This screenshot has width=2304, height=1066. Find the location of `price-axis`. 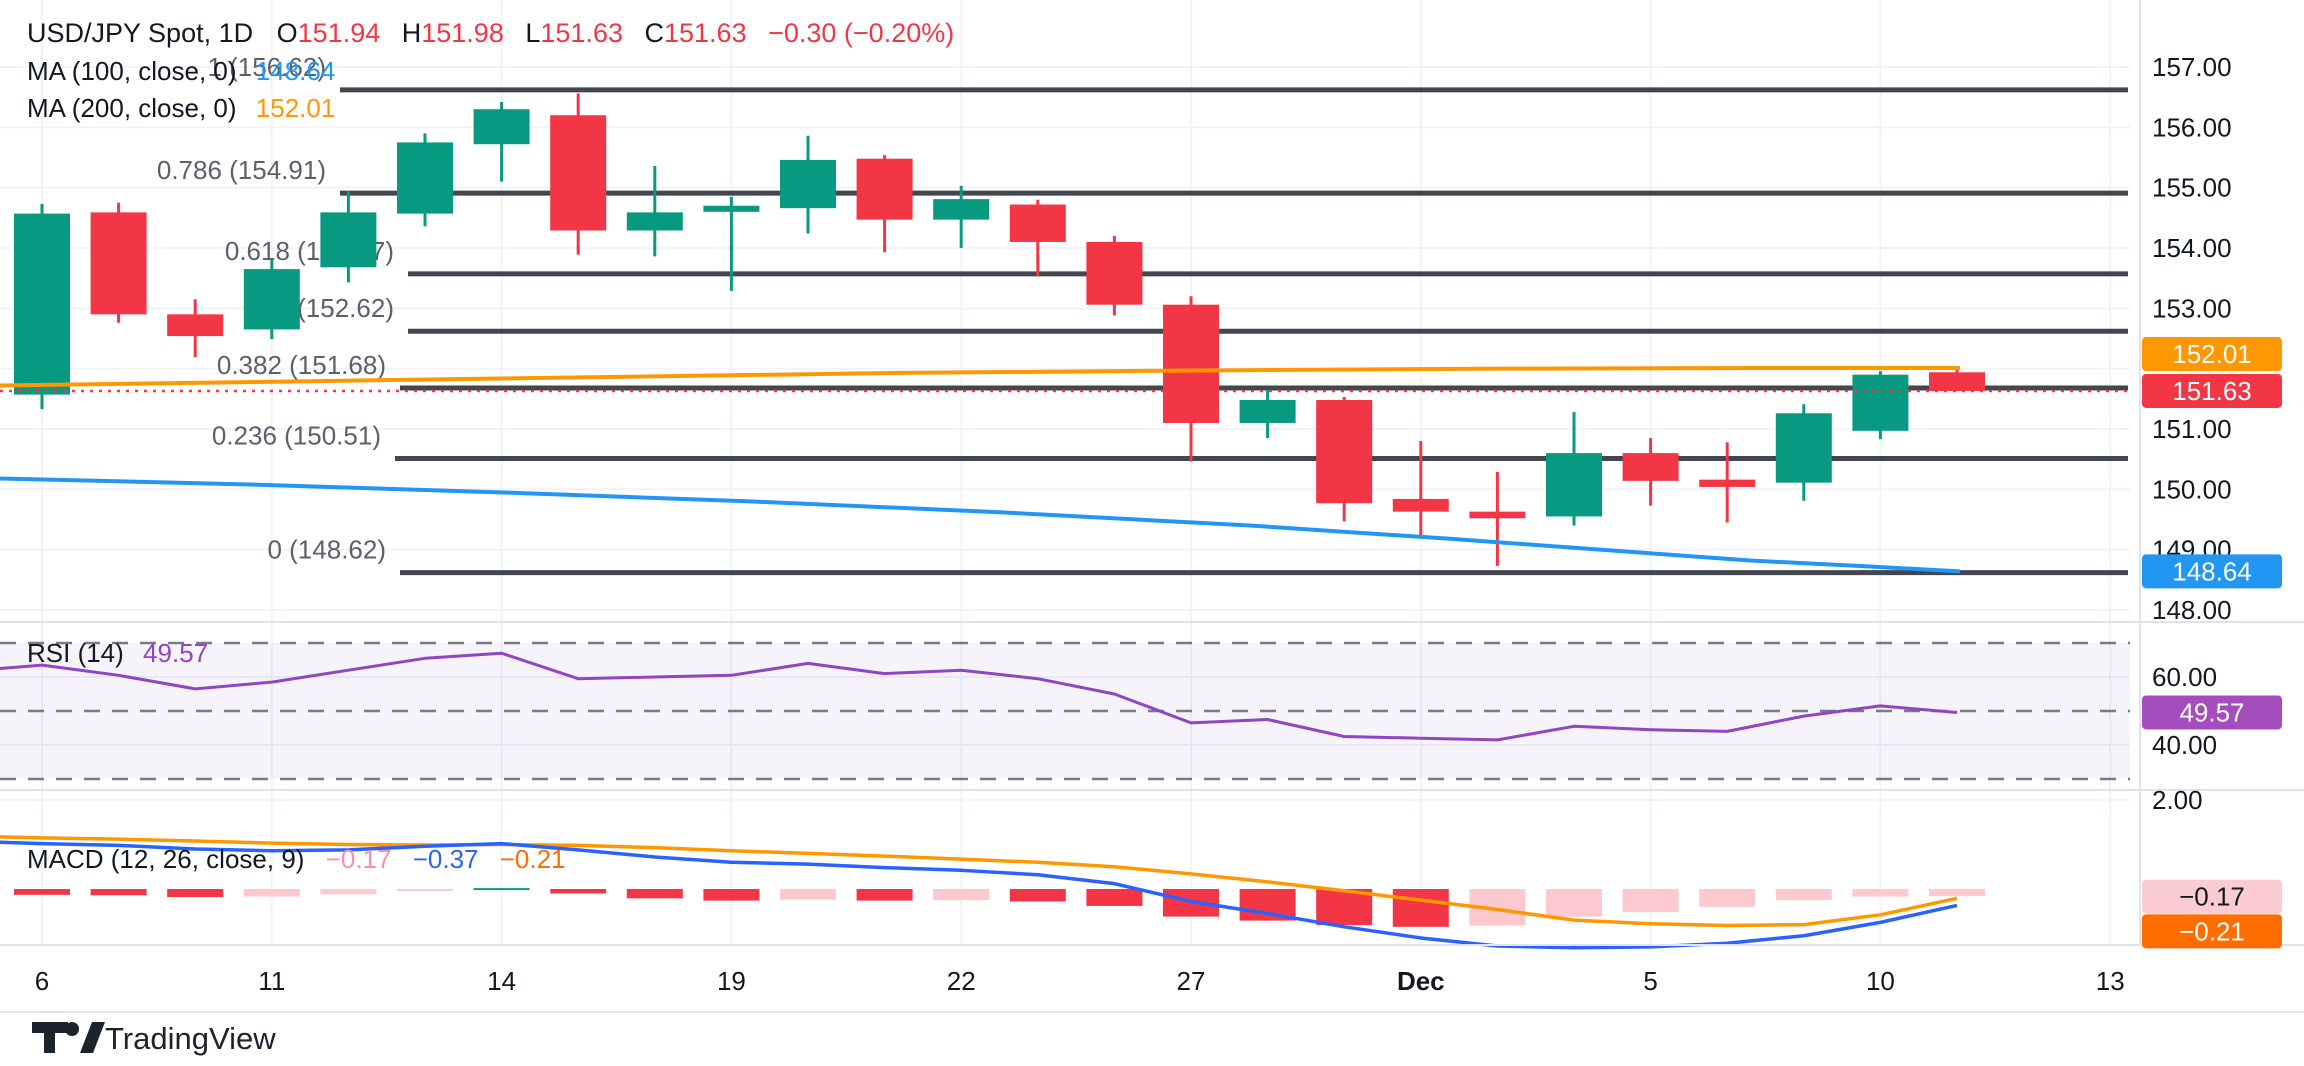

price-axis is located at coordinates (2222, 472).